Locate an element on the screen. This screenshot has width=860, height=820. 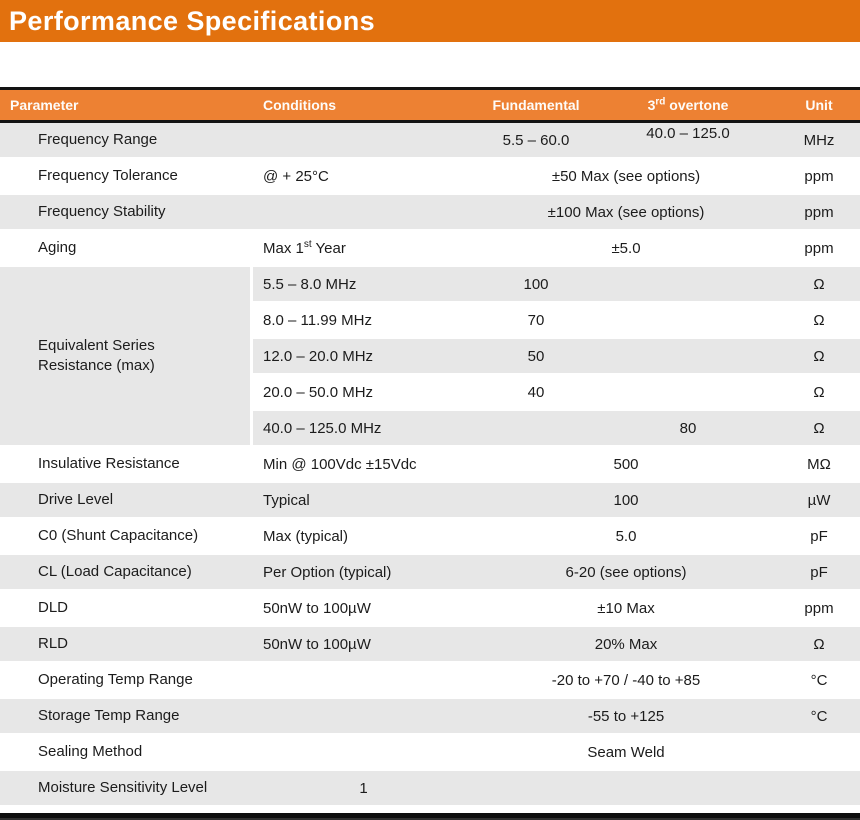
conditions-cell: Min @ 100Vdc ±15Vdc is located at coordinates (363, 465).